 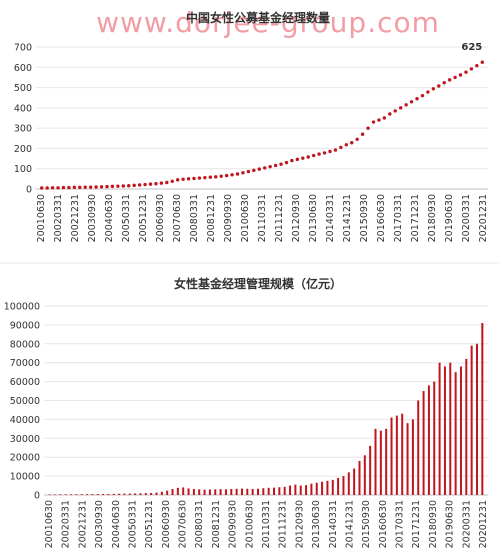 What do you see at coordinates (258, 283) in the screenshot?
I see `chart2-title: 女性基金经理管理规模（亿元）` at bounding box center [258, 283].